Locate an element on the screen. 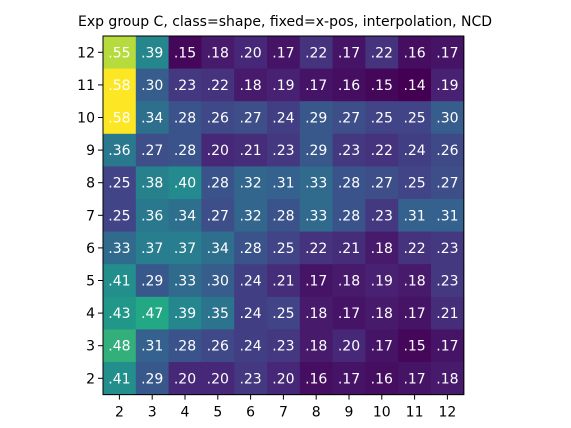  cell-value-label: .36 is located at coordinates (152, 216).